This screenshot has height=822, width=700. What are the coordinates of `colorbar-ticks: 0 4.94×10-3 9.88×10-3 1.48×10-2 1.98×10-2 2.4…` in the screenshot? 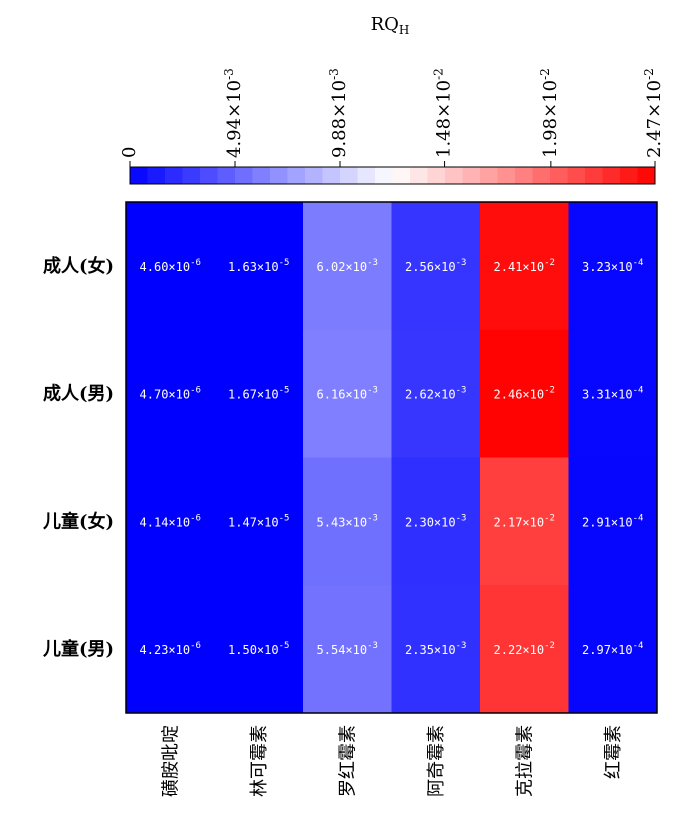 It's located at (392, 117).